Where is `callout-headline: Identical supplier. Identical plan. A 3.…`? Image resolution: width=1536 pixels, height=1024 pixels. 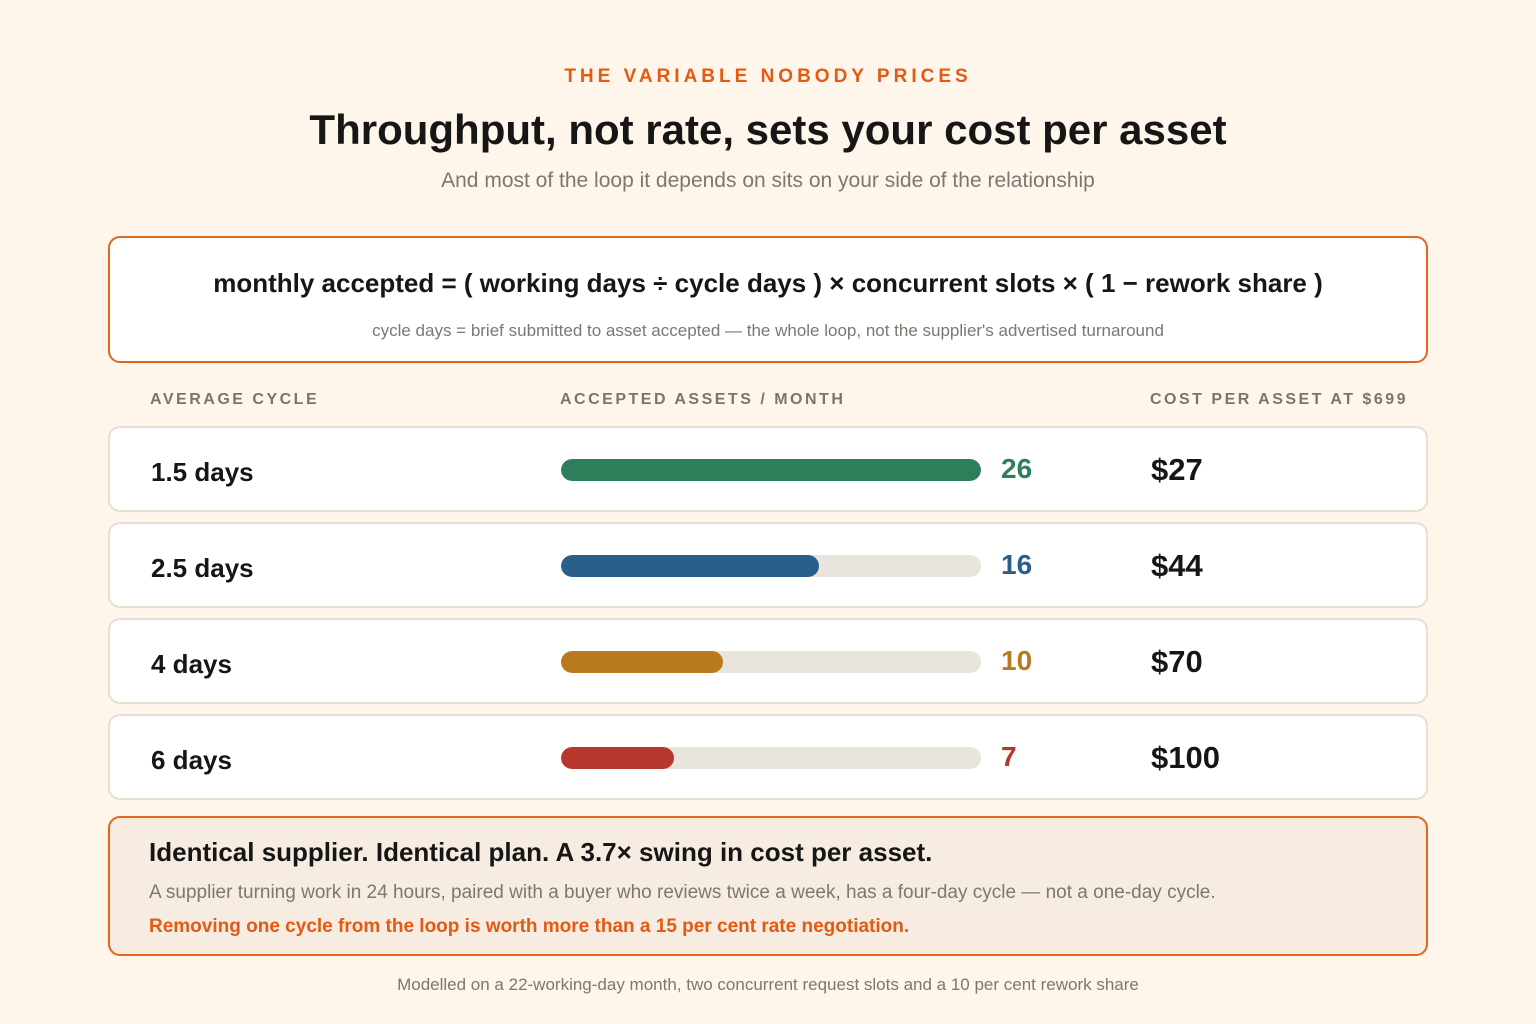
callout-headline: Identical supplier. Identical plan. A 3.… is located at coordinates (541, 852).